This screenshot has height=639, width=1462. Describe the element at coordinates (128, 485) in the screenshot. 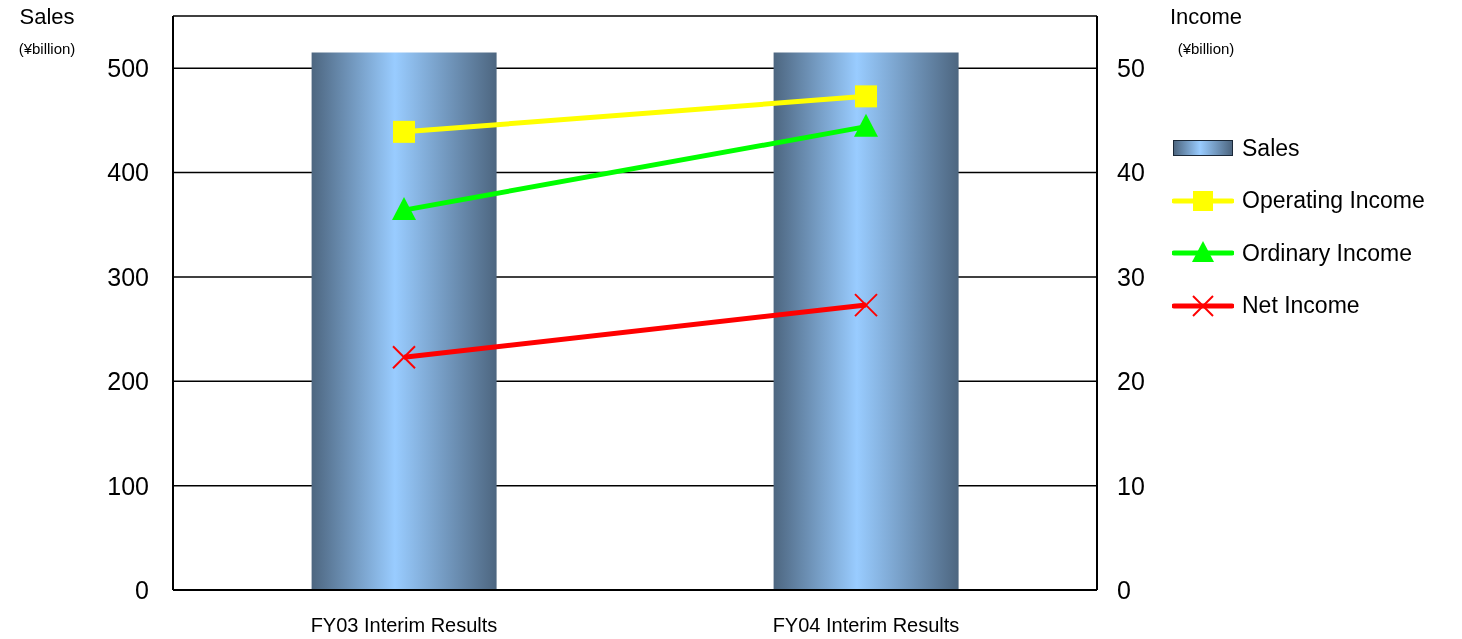

I see `y-tick-label: 100` at that location.